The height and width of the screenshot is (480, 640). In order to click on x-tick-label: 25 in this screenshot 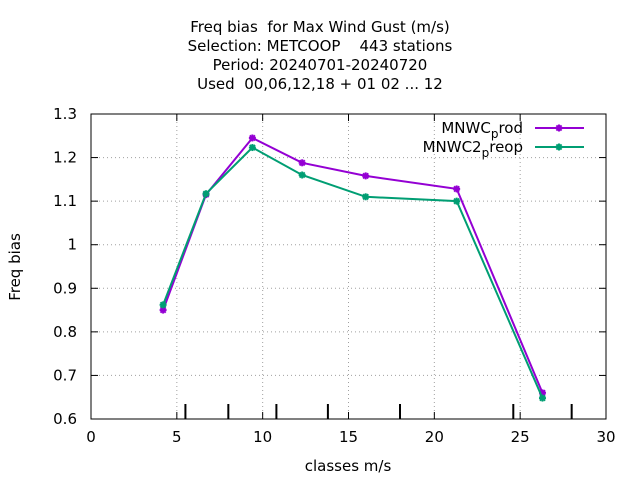, I will do `click(520, 437)`.